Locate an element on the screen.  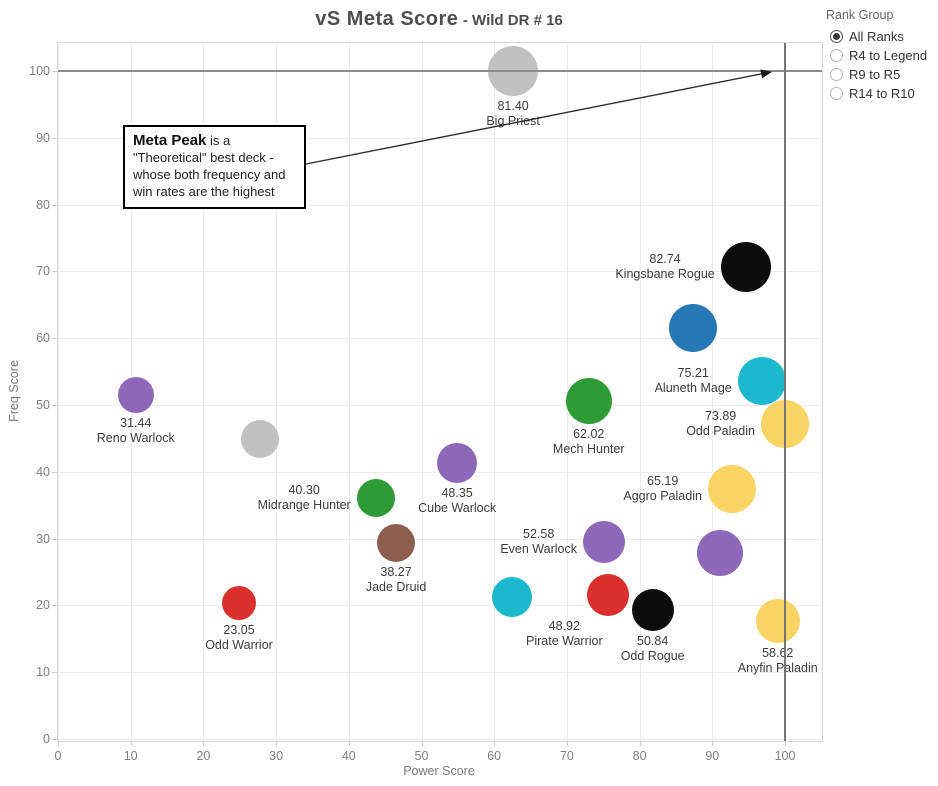
bubble-odd-warrior is located at coordinates (239, 602).